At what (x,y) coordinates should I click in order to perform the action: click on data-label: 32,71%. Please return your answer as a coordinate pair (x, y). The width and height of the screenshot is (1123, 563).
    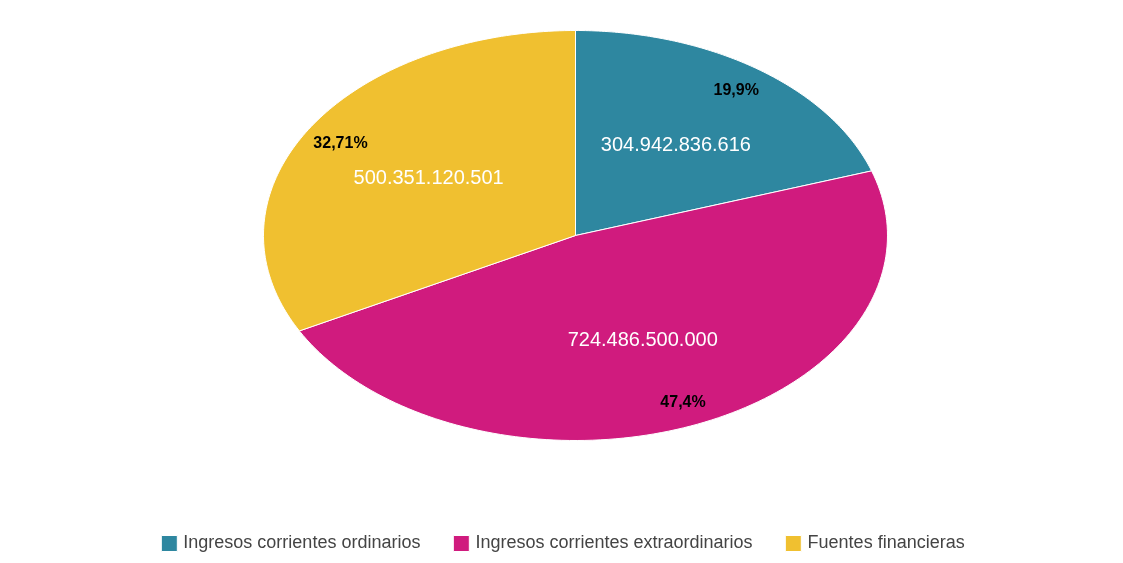
    Looking at the image, I should click on (340, 142).